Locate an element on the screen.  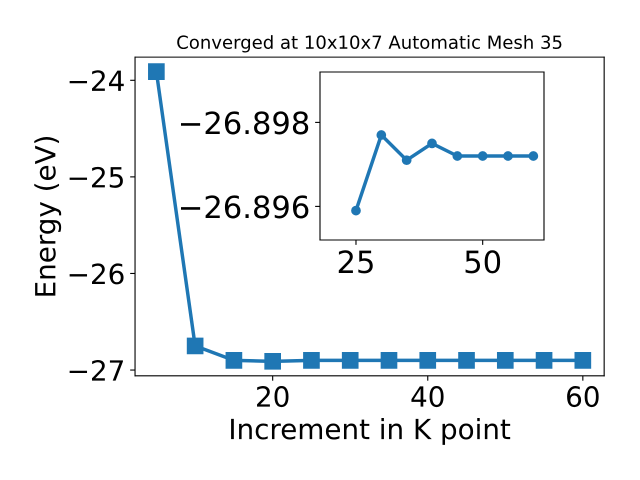
y-axis-title: Energy (eV) is located at coordinates (48, 216).